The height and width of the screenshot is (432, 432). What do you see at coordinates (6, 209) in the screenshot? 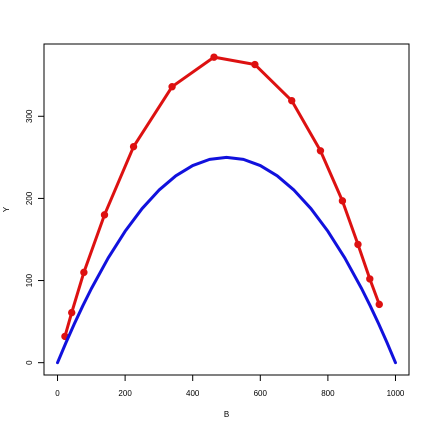
I see `y-axis-title: Y` at bounding box center [6, 209].